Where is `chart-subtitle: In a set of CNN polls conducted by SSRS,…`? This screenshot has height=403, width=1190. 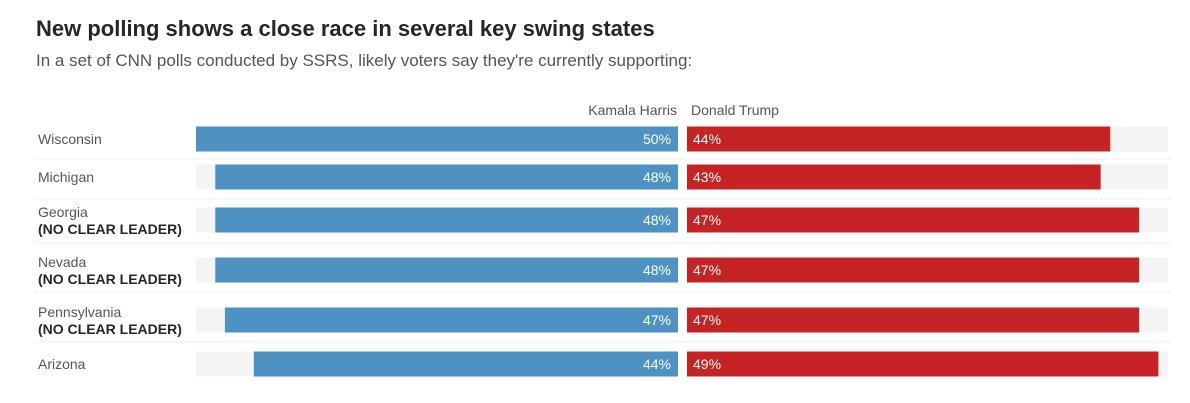
chart-subtitle: In a set of CNN polls conducted by SSRS,… is located at coordinates (364, 60).